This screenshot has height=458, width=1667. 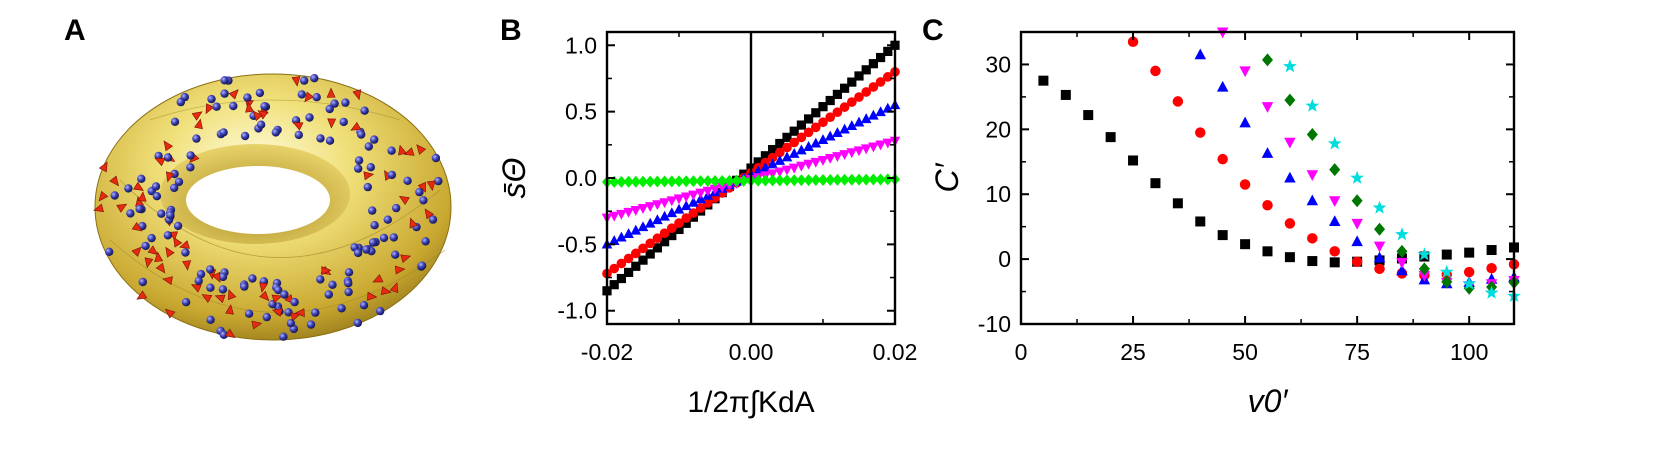 I want to click on x-tick-label: -0.02, so click(x=607, y=352).